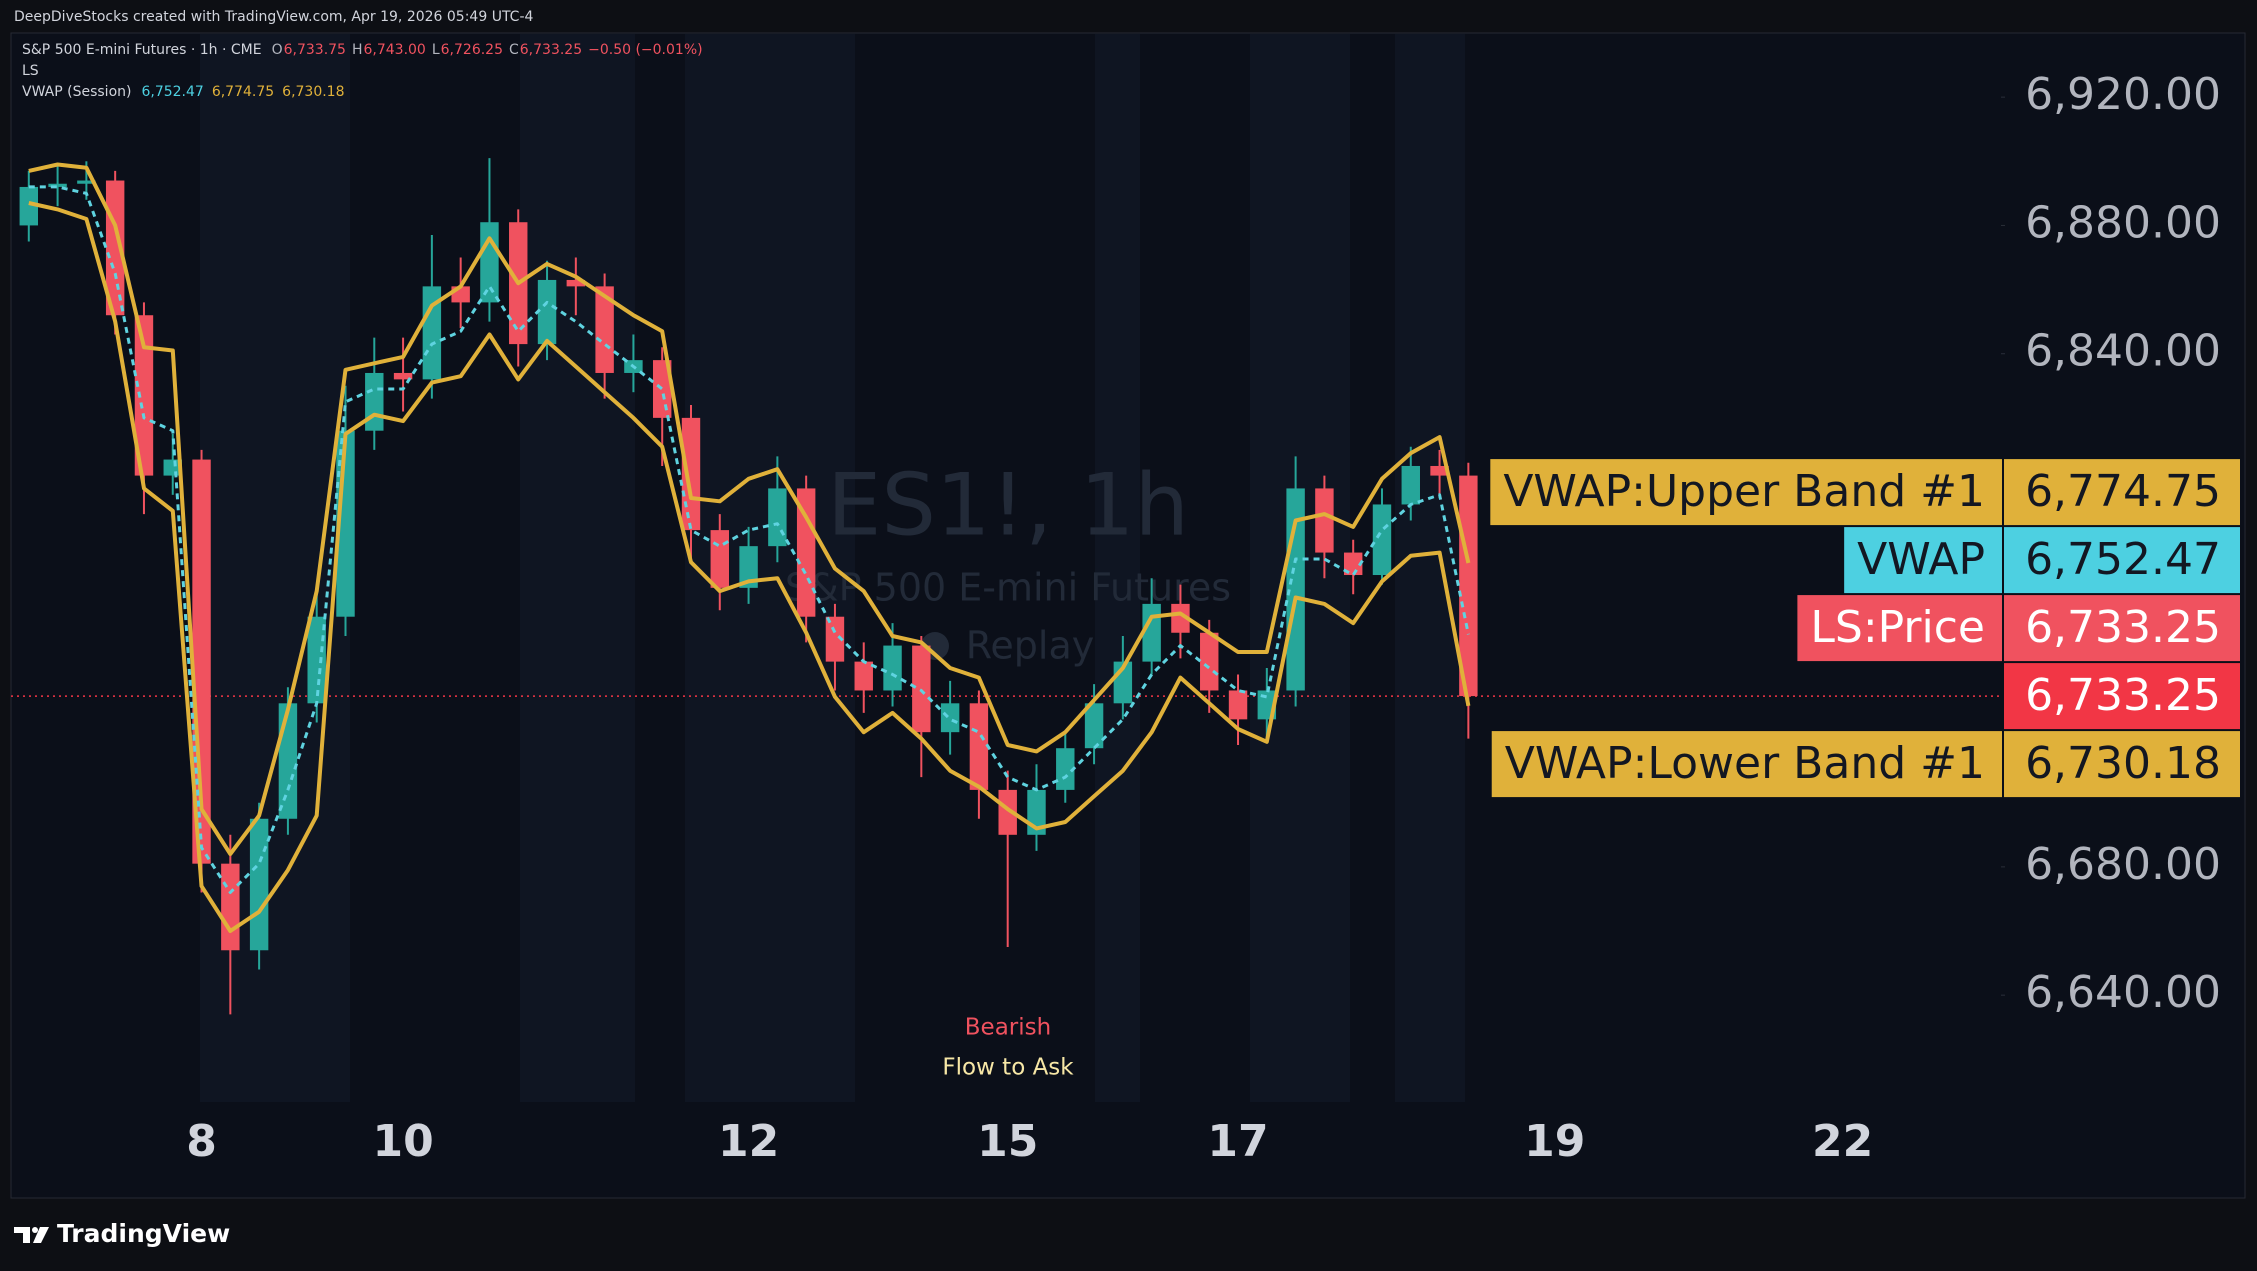 The width and height of the screenshot is (2257, 1271). What do you see at coordinates (1008, 505) in the screenshot?
I see `watermark-ticker: ES1!, 1h` at bounding box center [1008, 505].